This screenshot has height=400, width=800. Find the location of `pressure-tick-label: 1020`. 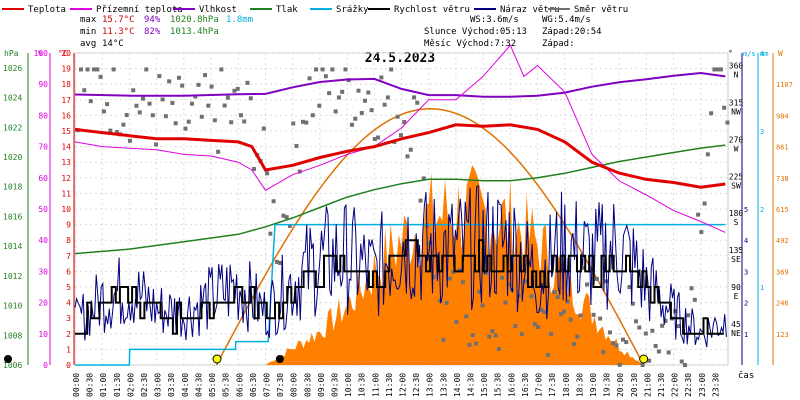

pressure-tick-label: 1020 is located at coordinates (12, 157).